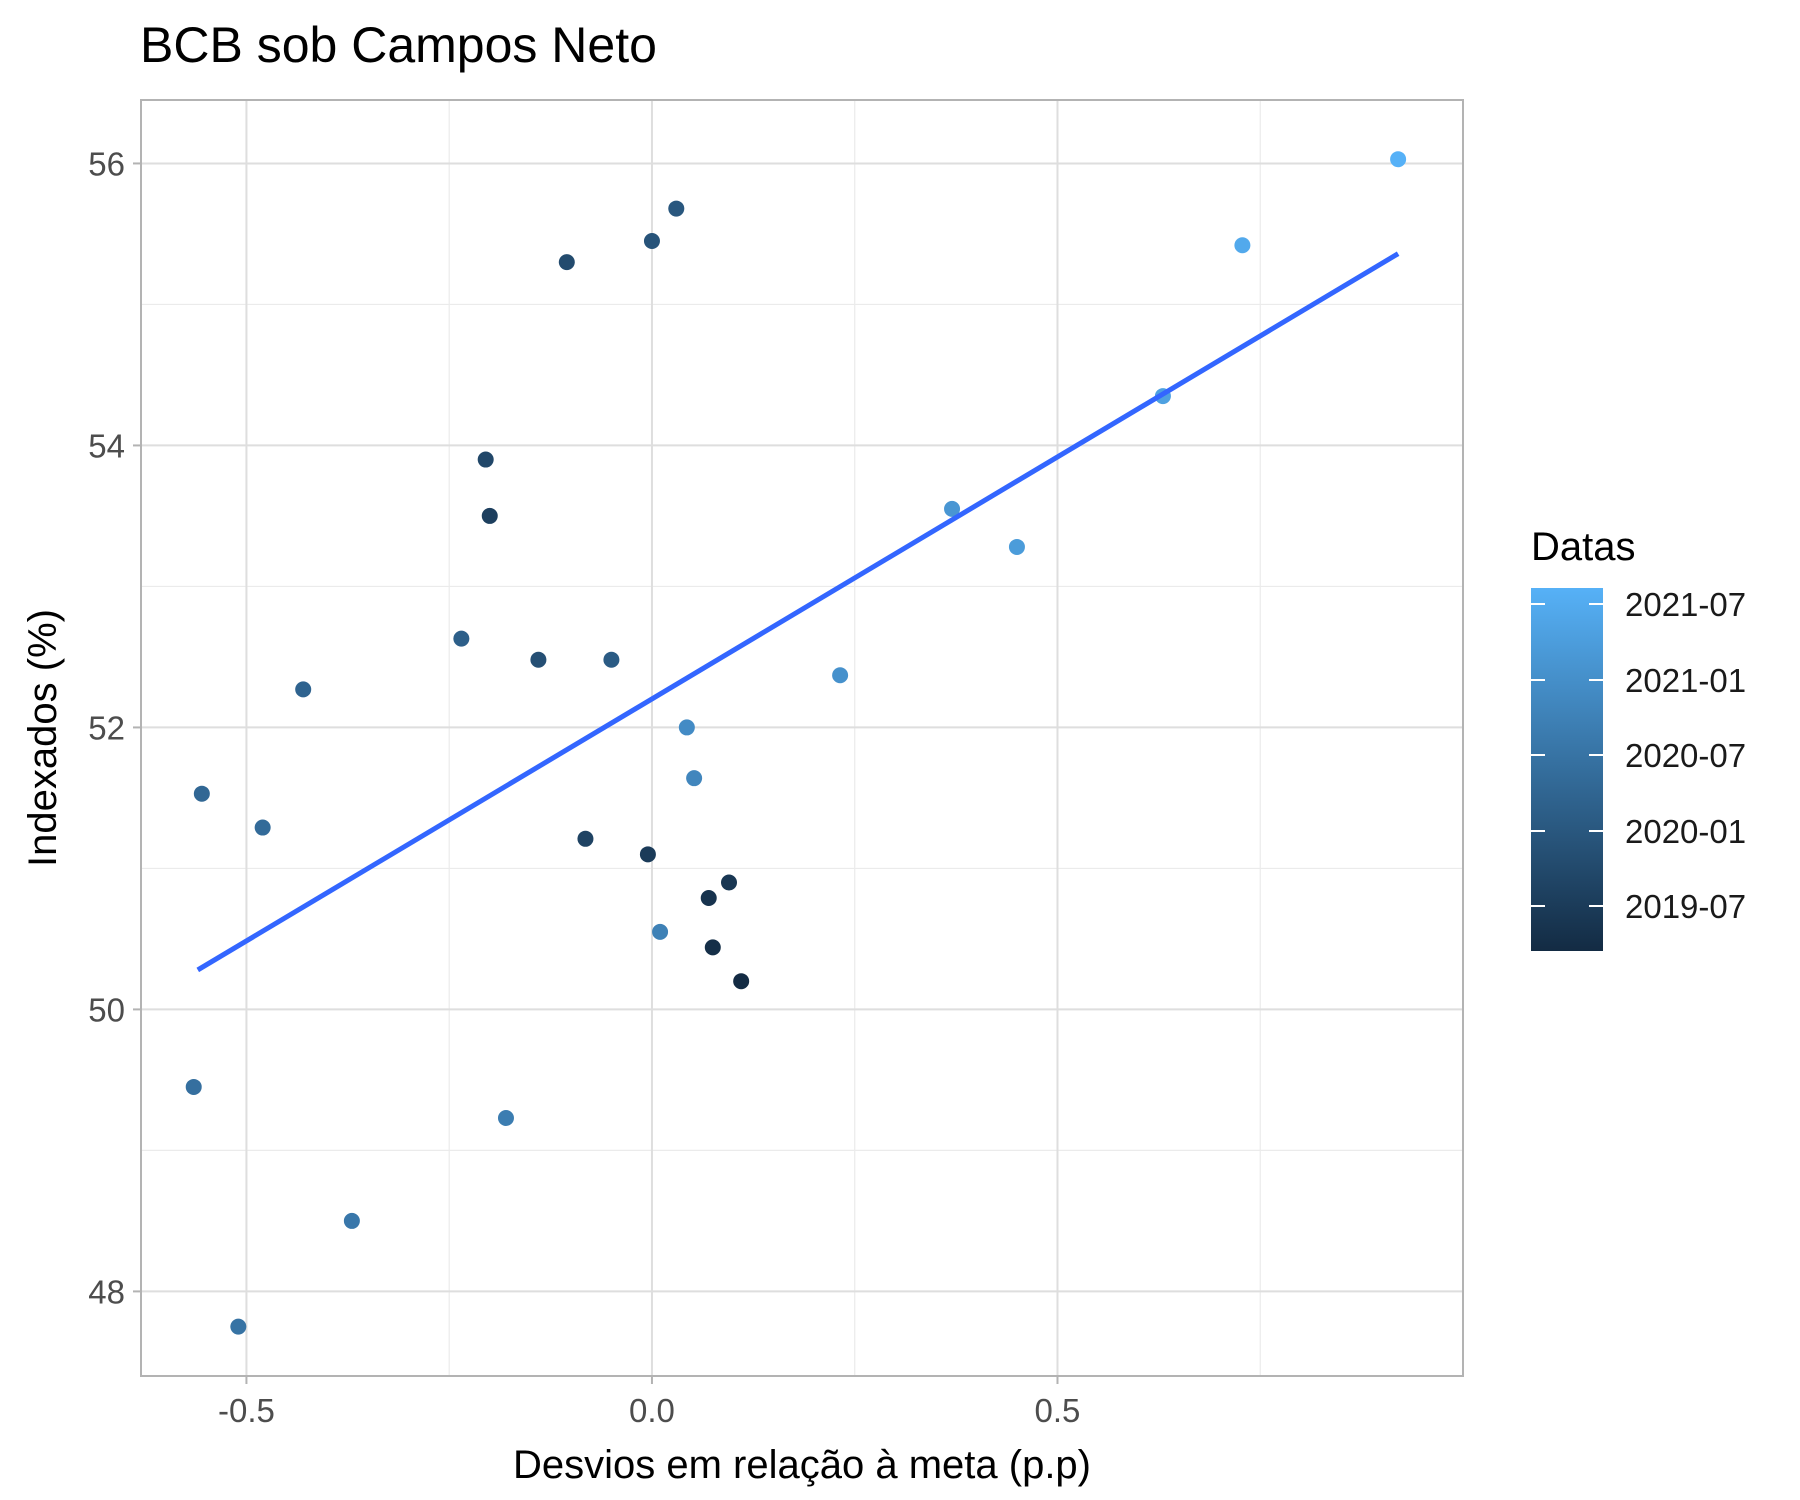 The width and height of the screenshot is (1800, 1500). Describe the element at coordinates (1685, 755) in the screenshot. I see `legend-label: 2020-07` at that location.